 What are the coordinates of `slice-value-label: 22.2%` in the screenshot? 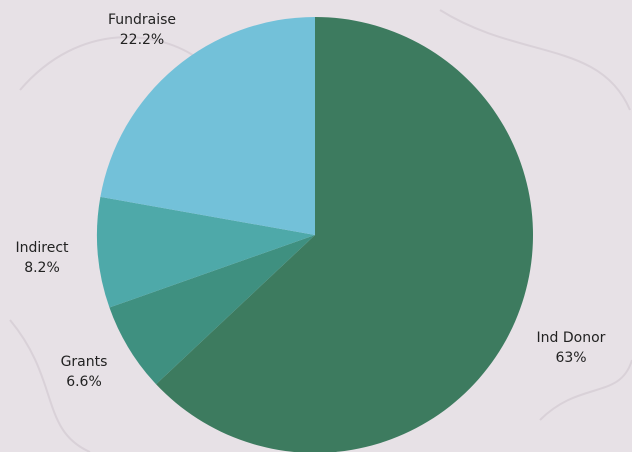 It's located at (142, 40).